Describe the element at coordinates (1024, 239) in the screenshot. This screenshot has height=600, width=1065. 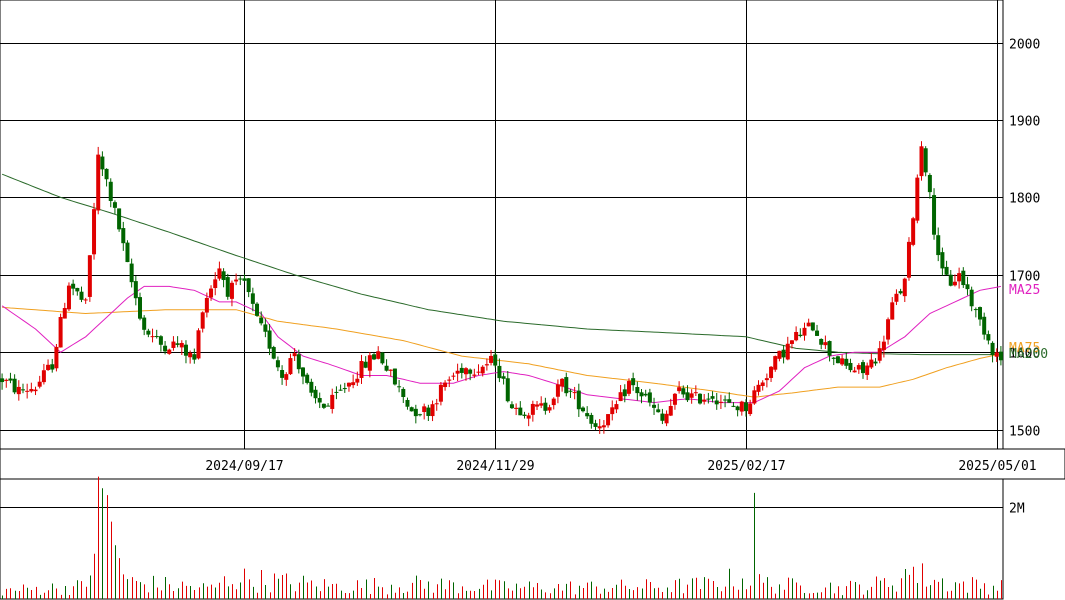
I see `price-axis: 1500 1600 1700 1800 1900 2000` at that location.